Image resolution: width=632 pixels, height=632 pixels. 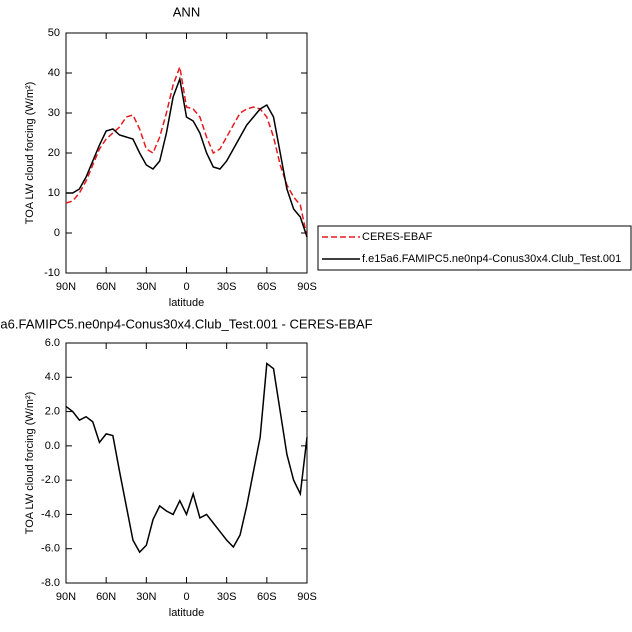 What do you see at coordinates (50, 549) in the screenshot?
I see `y-tick-label: -6.0` at bounding box center [50, 549].